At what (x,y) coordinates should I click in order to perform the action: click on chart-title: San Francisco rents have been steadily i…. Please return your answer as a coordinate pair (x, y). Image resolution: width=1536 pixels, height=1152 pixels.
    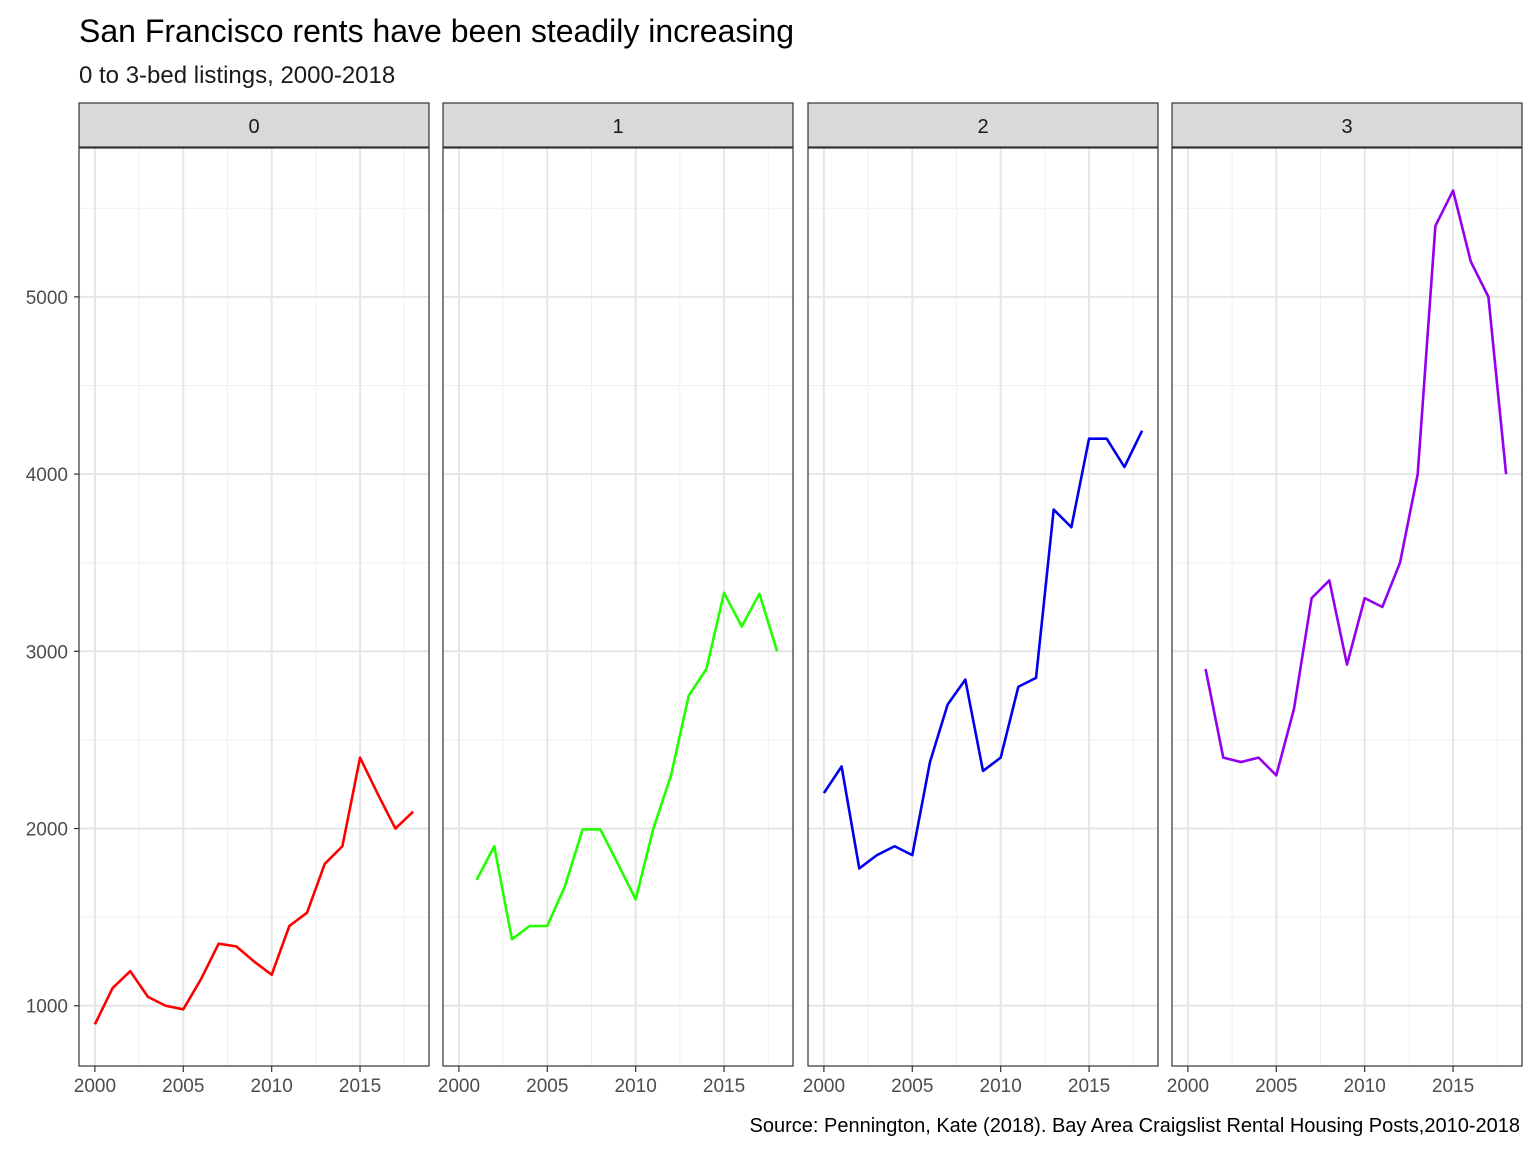
    Looking at the image, I should click on (436, 31).